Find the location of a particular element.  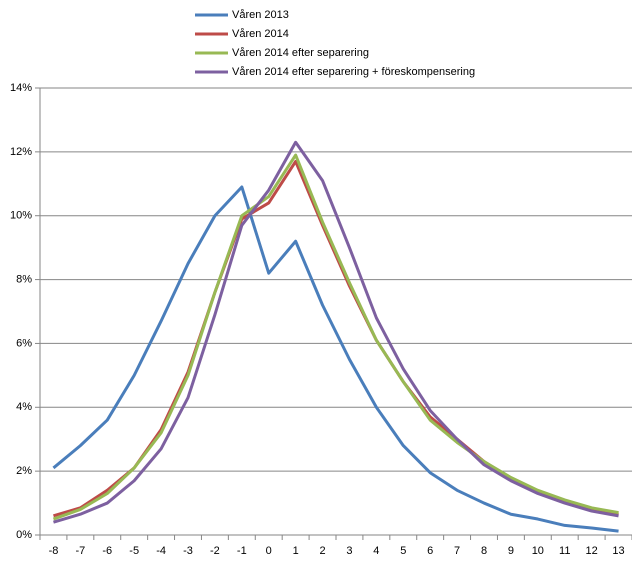

legend-label: Våren 2014 efter separering is located at coordinates (300, 53).